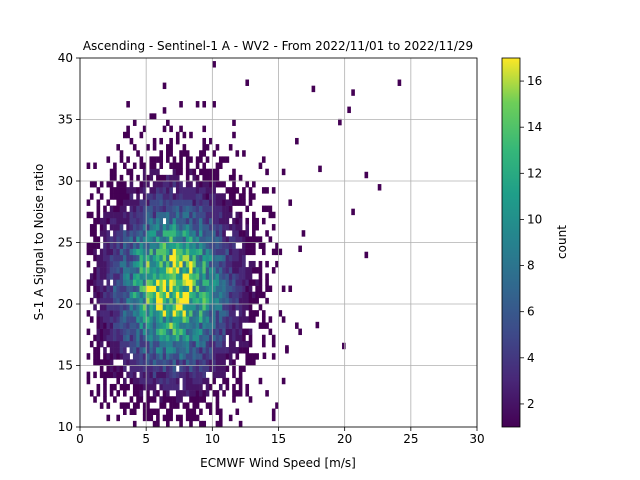 The width and height of the screenshot is (640, 480). I want to click on y-tick-label: 15, so click(65, 366).